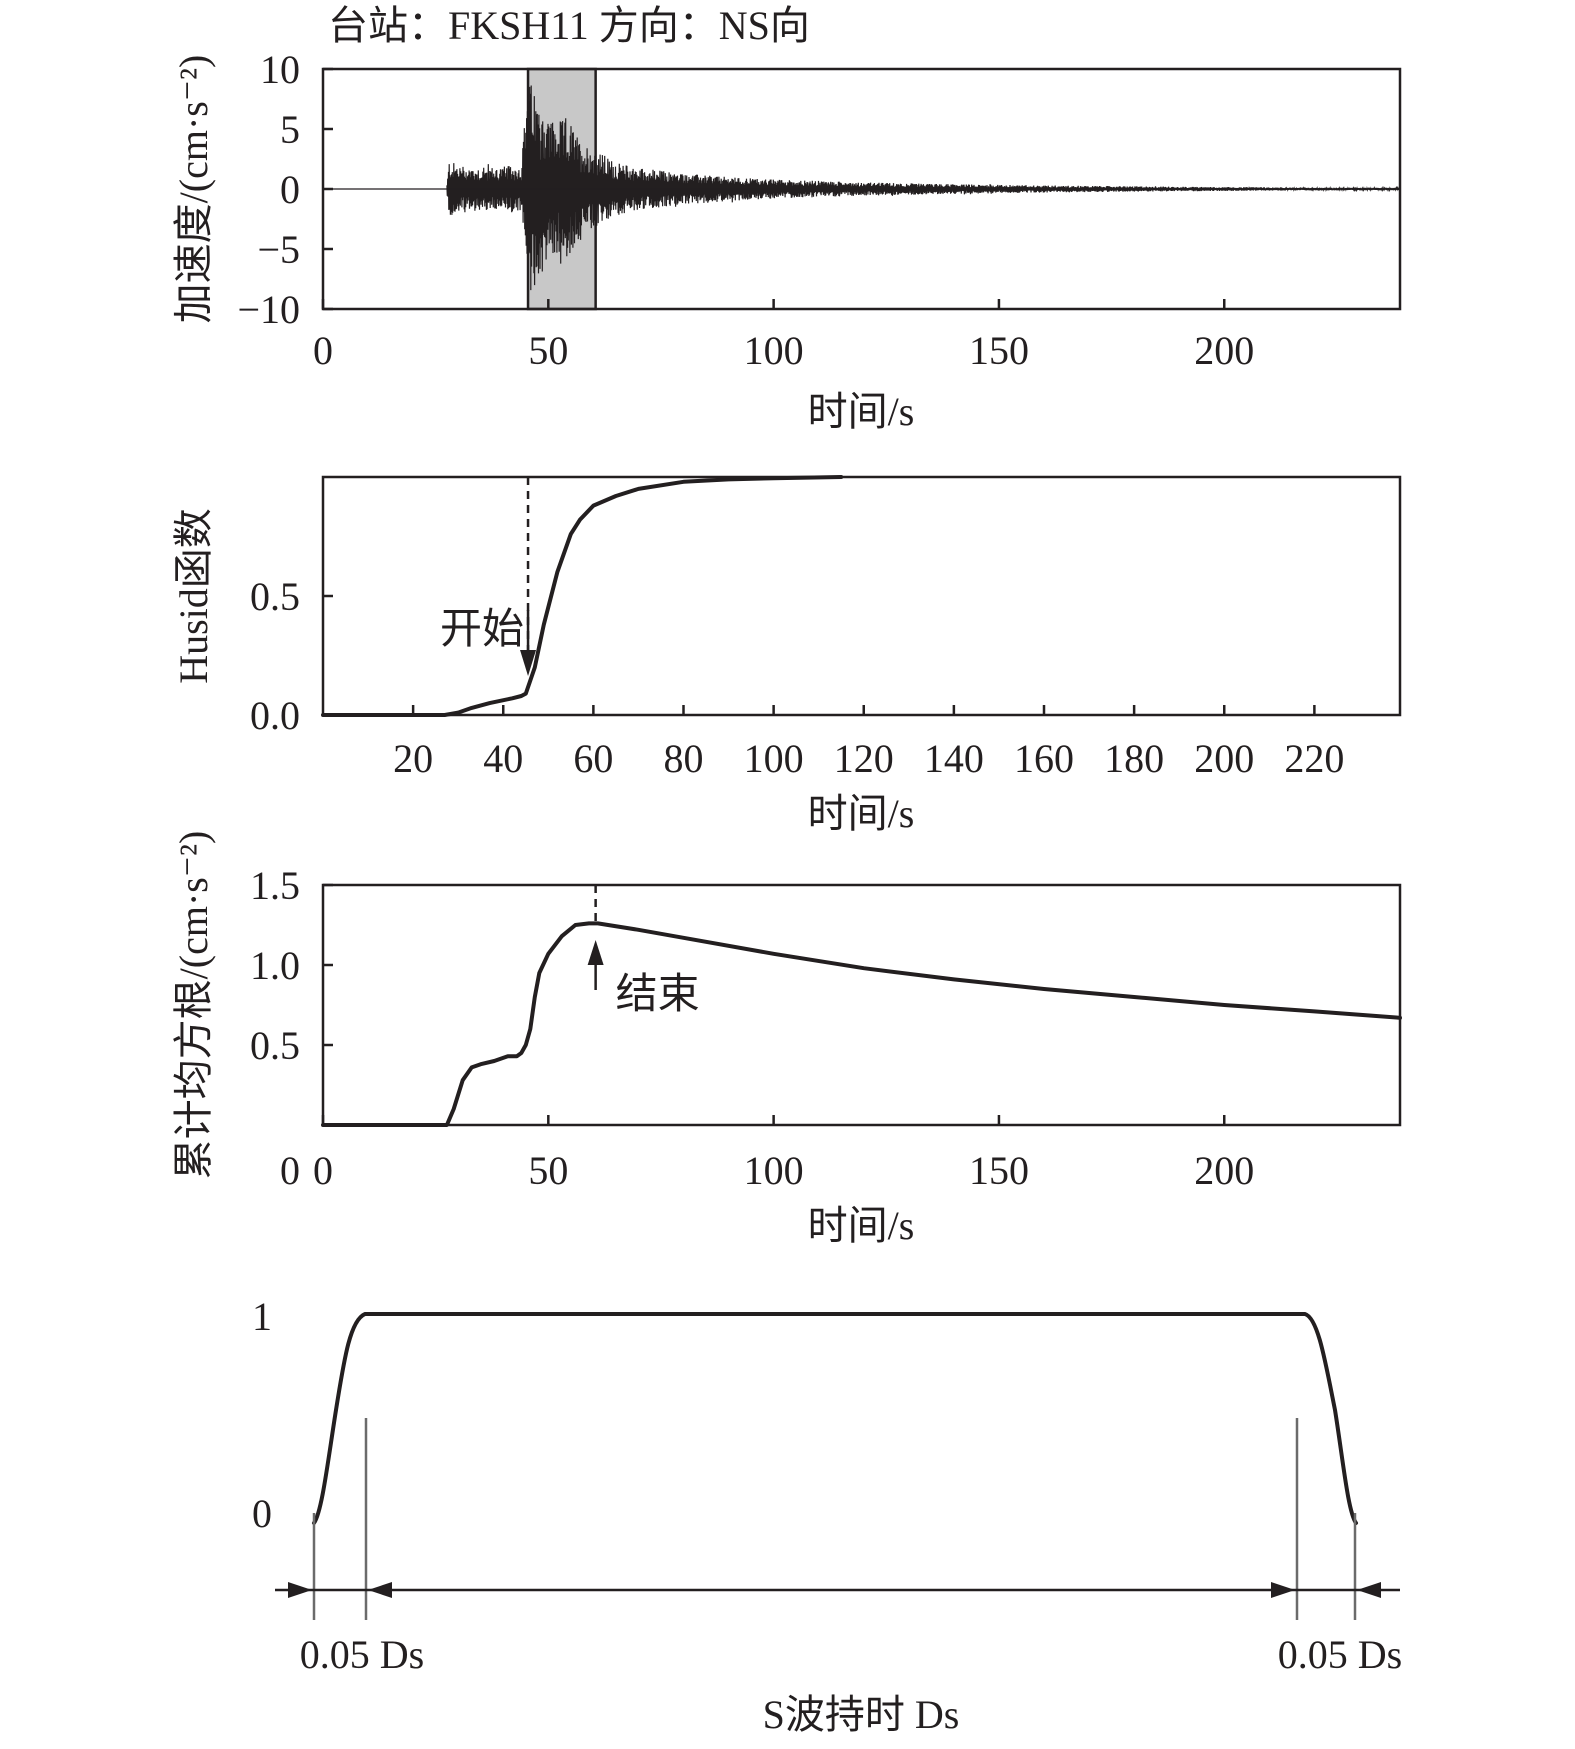 The image size is (1575, 1749). I want to click on husid-x-axis-label: 时间/s, so click(861, 813).